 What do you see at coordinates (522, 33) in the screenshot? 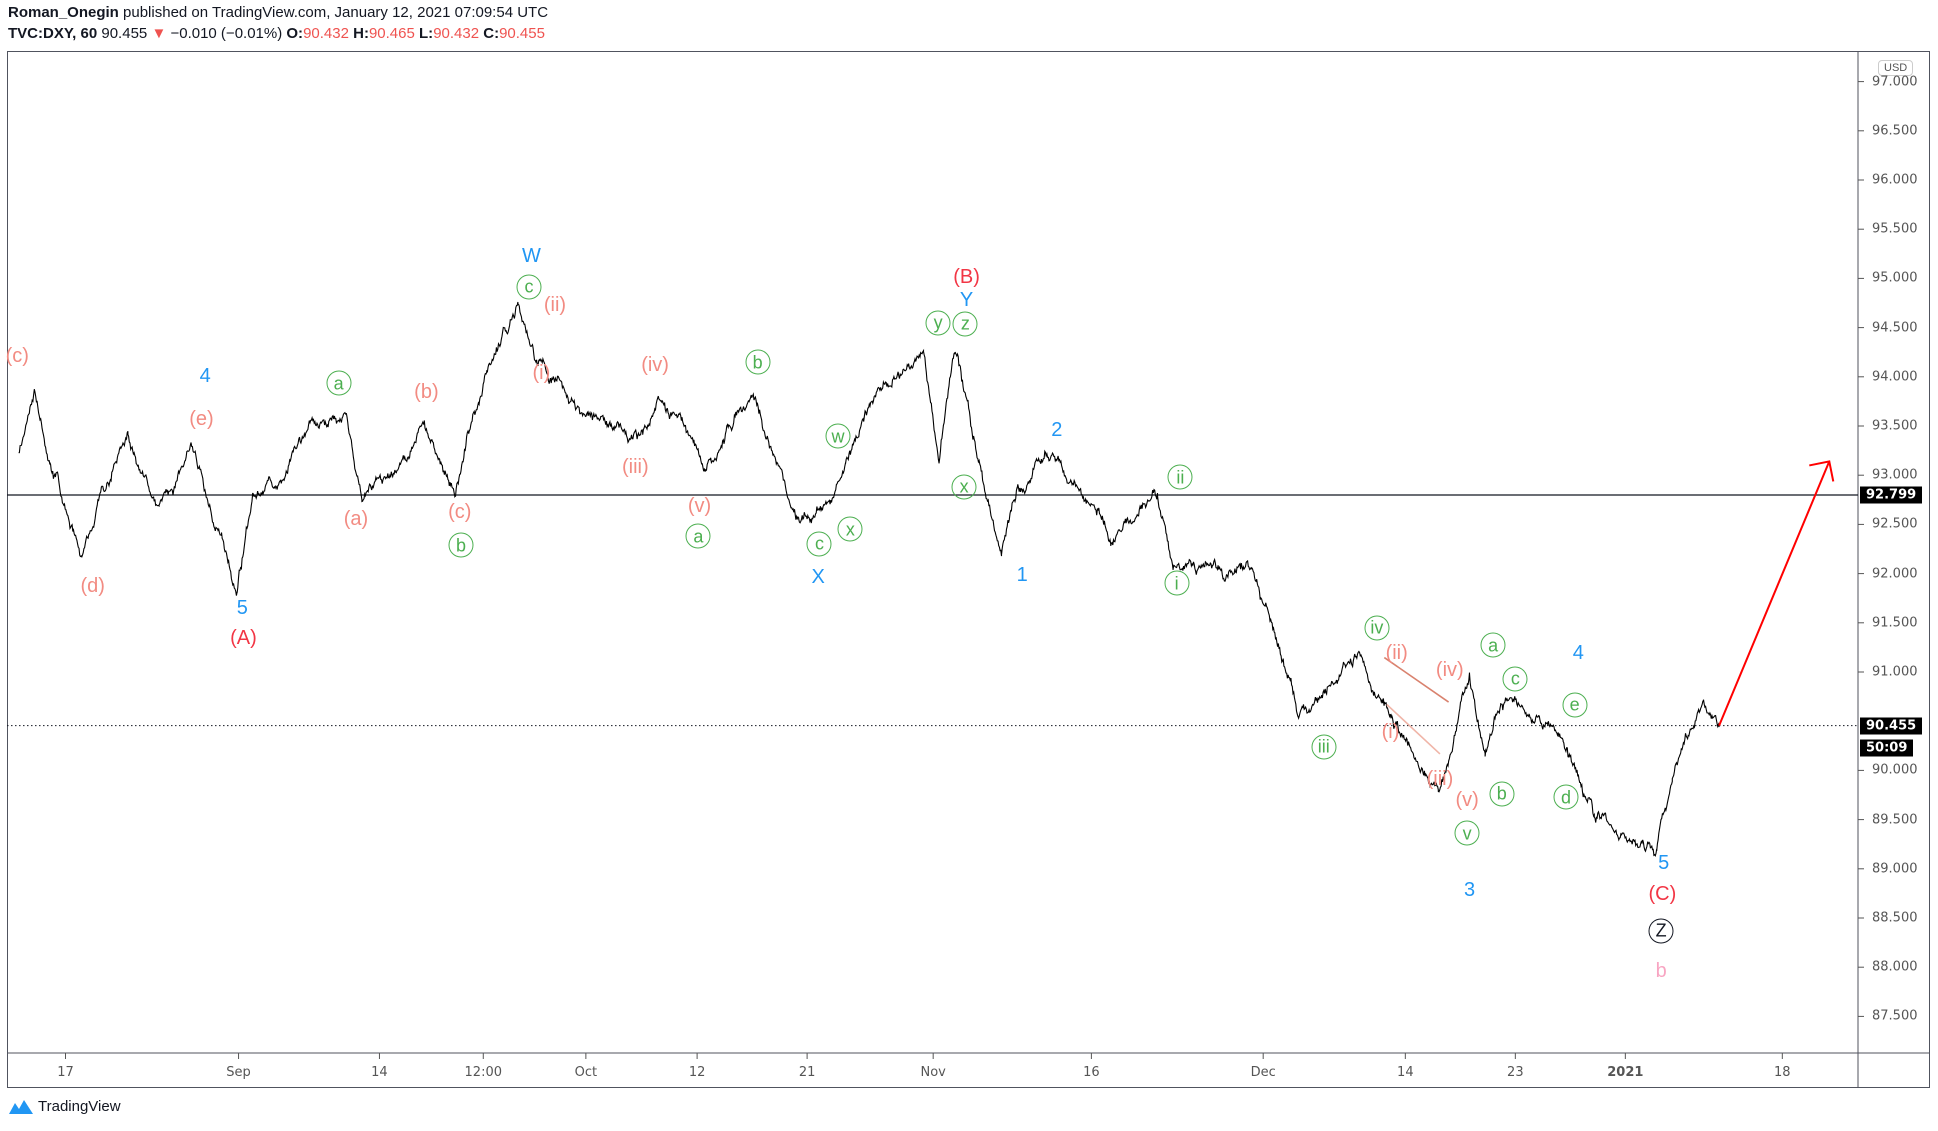
I see `close-value: 90.455` at bounding box center [522, 33].